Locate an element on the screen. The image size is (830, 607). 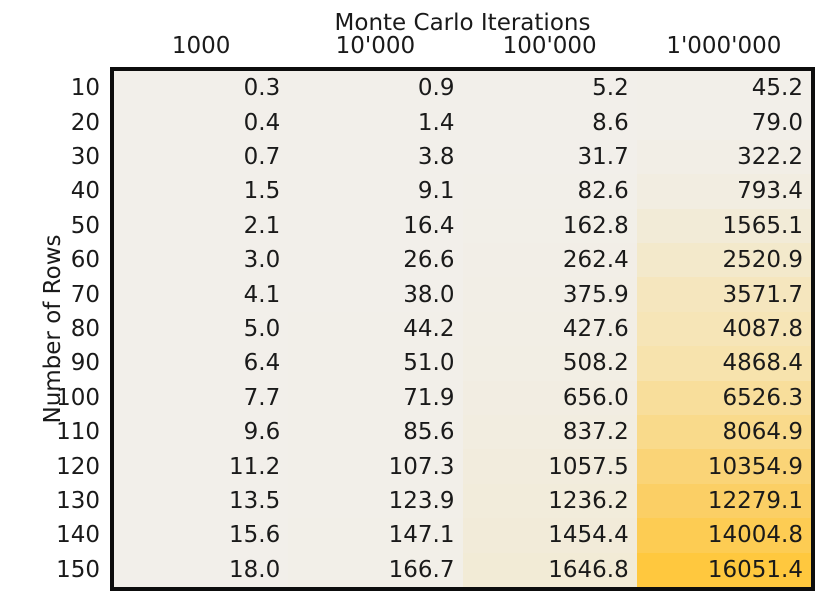
heatmap-cell: 13.5 is located at coordinates (201, 501).